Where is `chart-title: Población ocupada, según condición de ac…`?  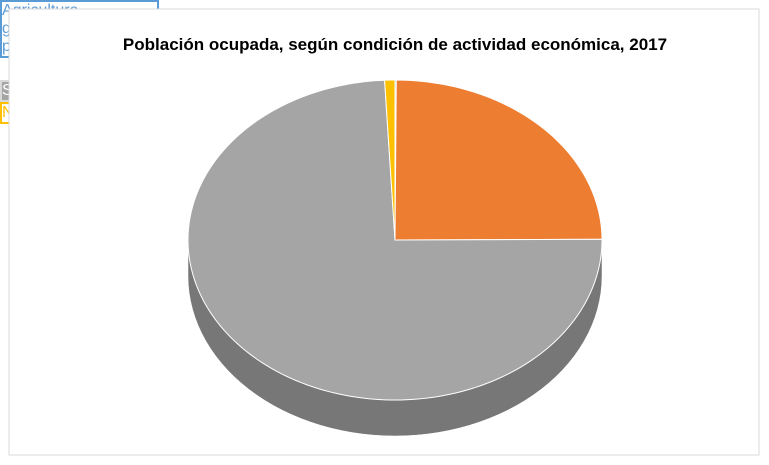 chart-title: Población ocupada, según condición de ac… is located at coordinates (395, 44).